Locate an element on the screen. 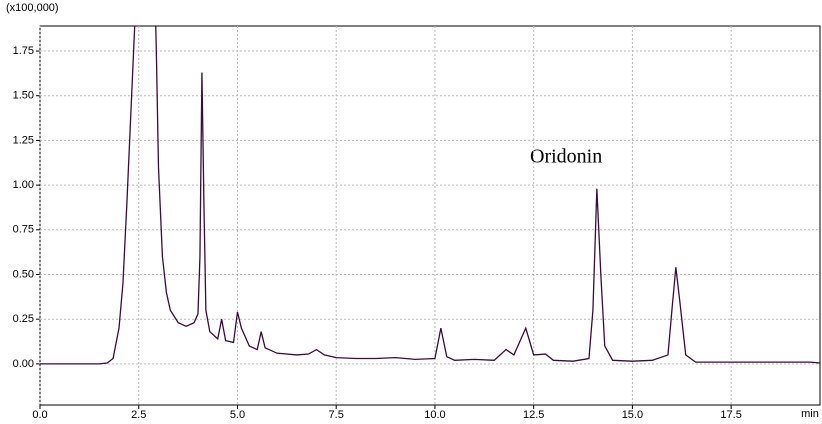 The width and height of the screenshot is (822, 424). x-axis-label: min is located at coordinates (810, 414).